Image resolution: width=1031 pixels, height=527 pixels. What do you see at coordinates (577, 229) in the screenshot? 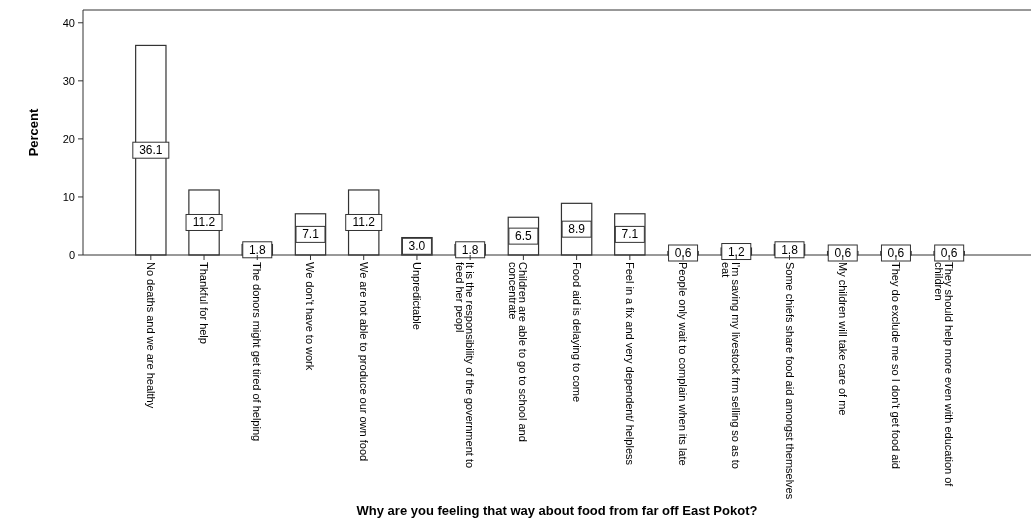
I see `data-label: 8.9` at bounding box center [577, 229].